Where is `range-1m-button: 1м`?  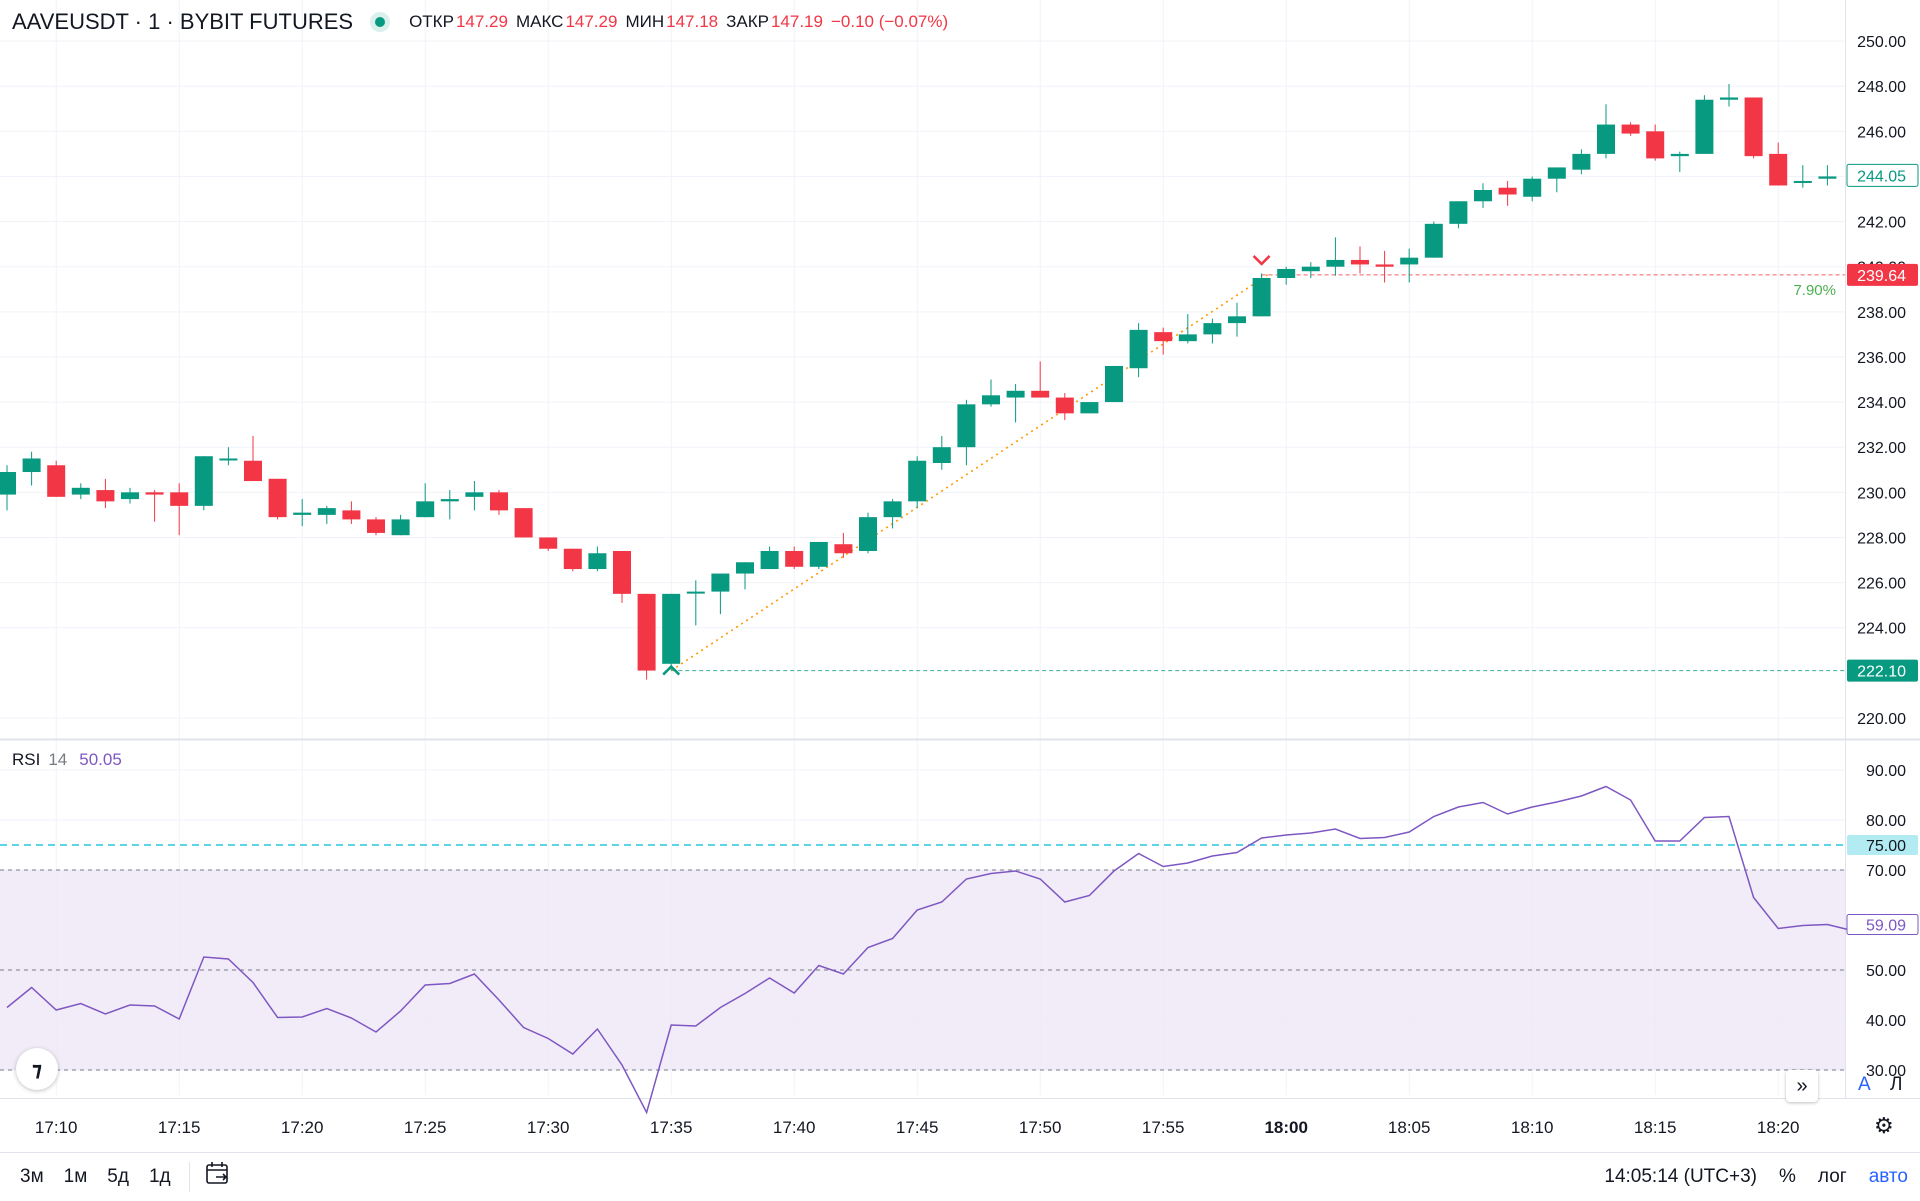
range-1m-button: 1м is located at coordinates (75, 1176).